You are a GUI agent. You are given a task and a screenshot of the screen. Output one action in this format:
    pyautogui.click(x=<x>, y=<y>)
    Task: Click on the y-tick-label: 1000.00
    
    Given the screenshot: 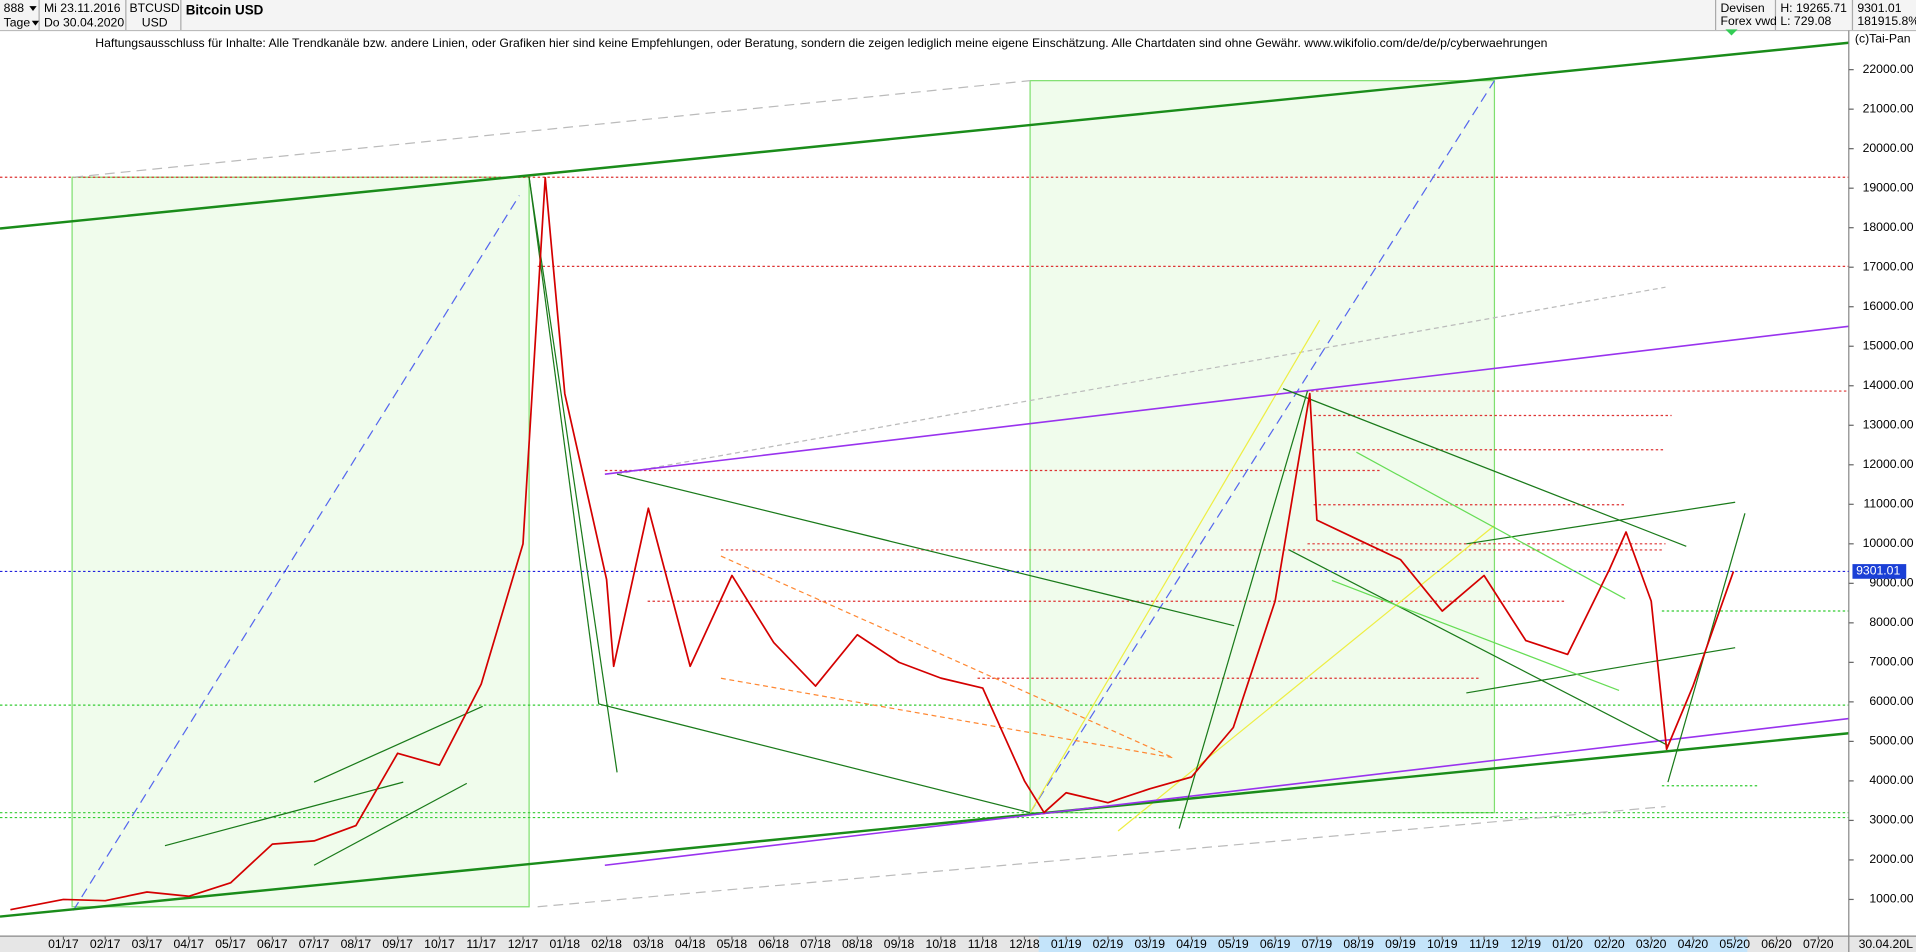 What is the action you would take?
    pyautogui.click(x=1891, y=899)
    